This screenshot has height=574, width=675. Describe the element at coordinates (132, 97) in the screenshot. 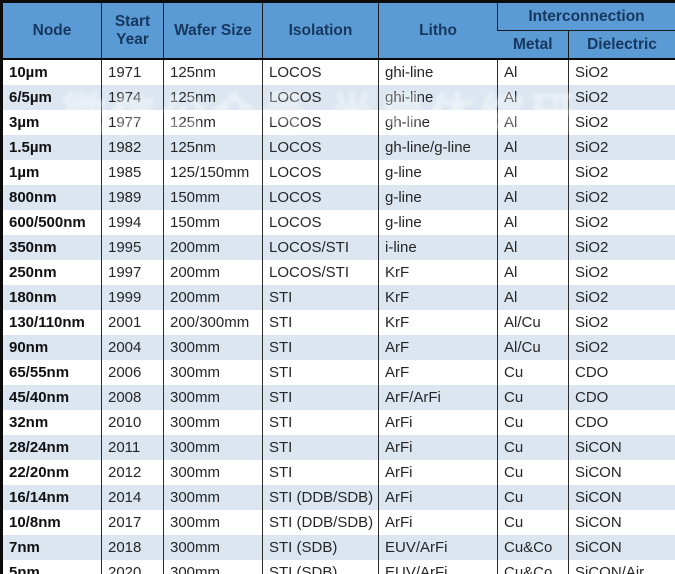

I see `table-cell: 1974` at that location.